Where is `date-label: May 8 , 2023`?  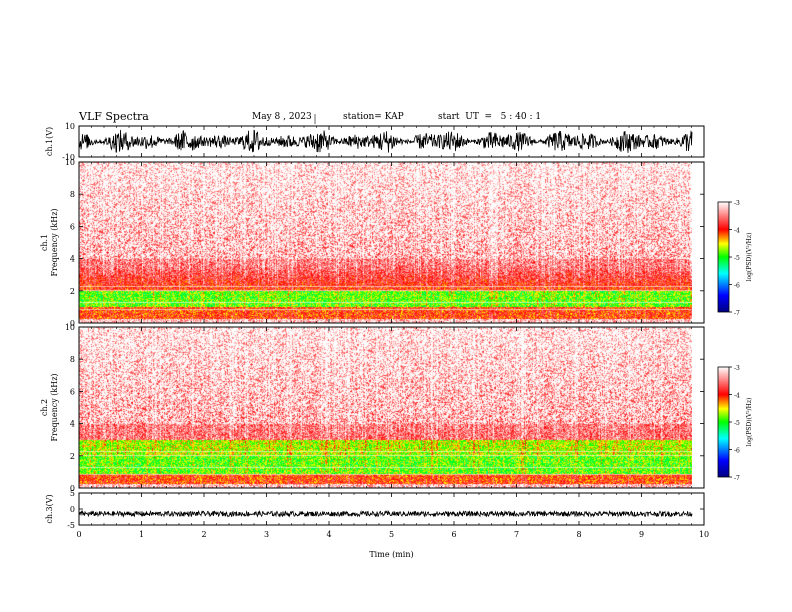 date-label: May 8 , 2023 is located at coordinates (282, 117).